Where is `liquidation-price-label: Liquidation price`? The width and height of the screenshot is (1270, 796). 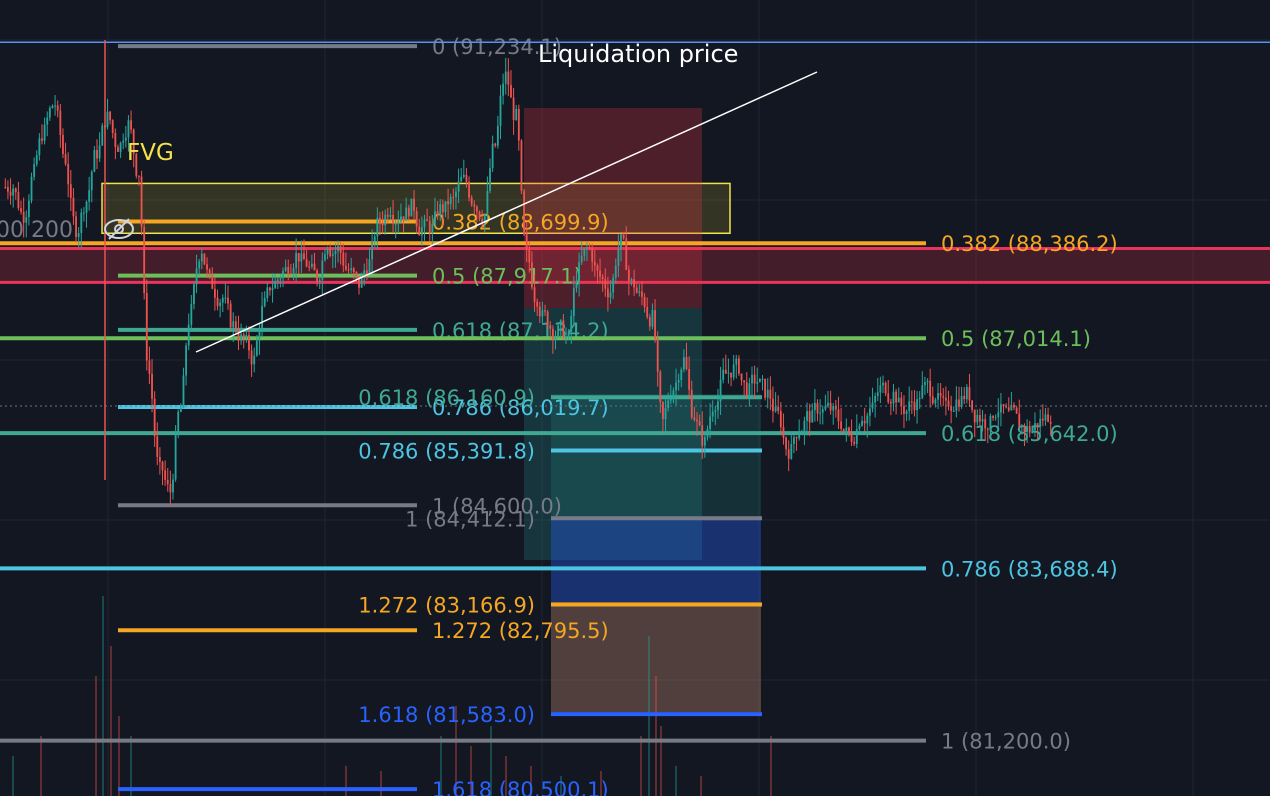
liquidation-price-label: Liquidation price is located at coordinates (638, 54).